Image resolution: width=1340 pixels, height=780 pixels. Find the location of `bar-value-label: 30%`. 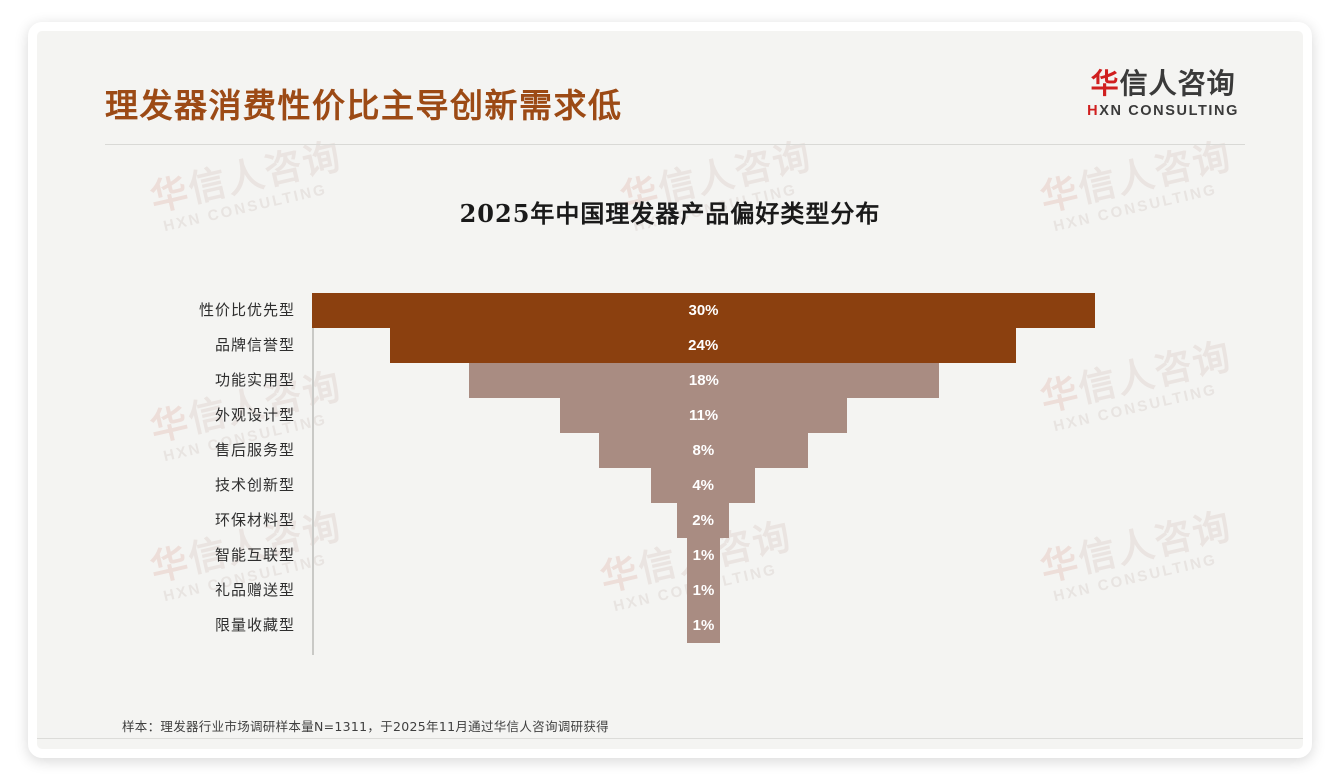

bar-value-label: 30% is located at coordinates (703, 310).